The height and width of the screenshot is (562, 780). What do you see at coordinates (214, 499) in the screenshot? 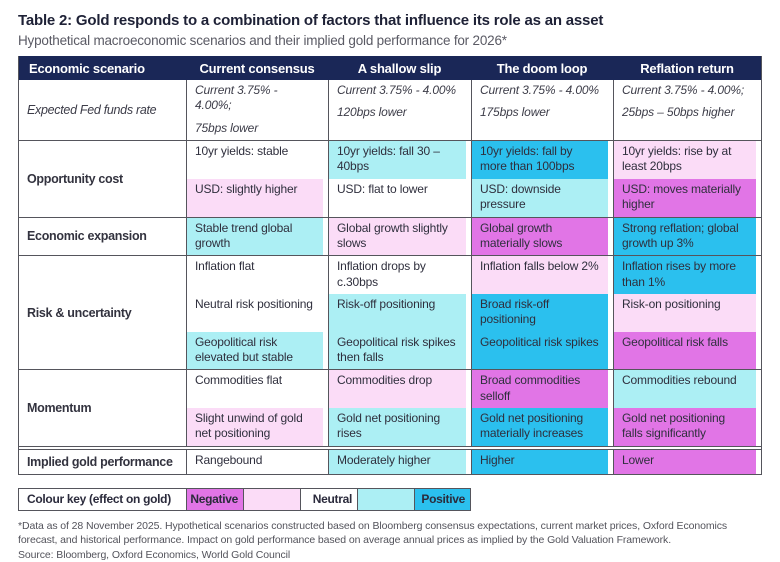
I see `colour-key-negative: Negative` at bounding box center [214, 499].